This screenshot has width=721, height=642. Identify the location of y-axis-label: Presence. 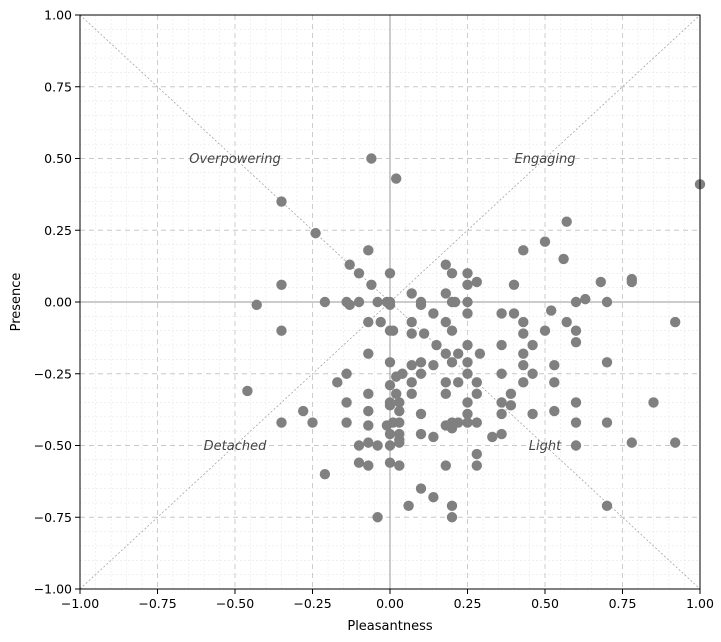
(16, 302).